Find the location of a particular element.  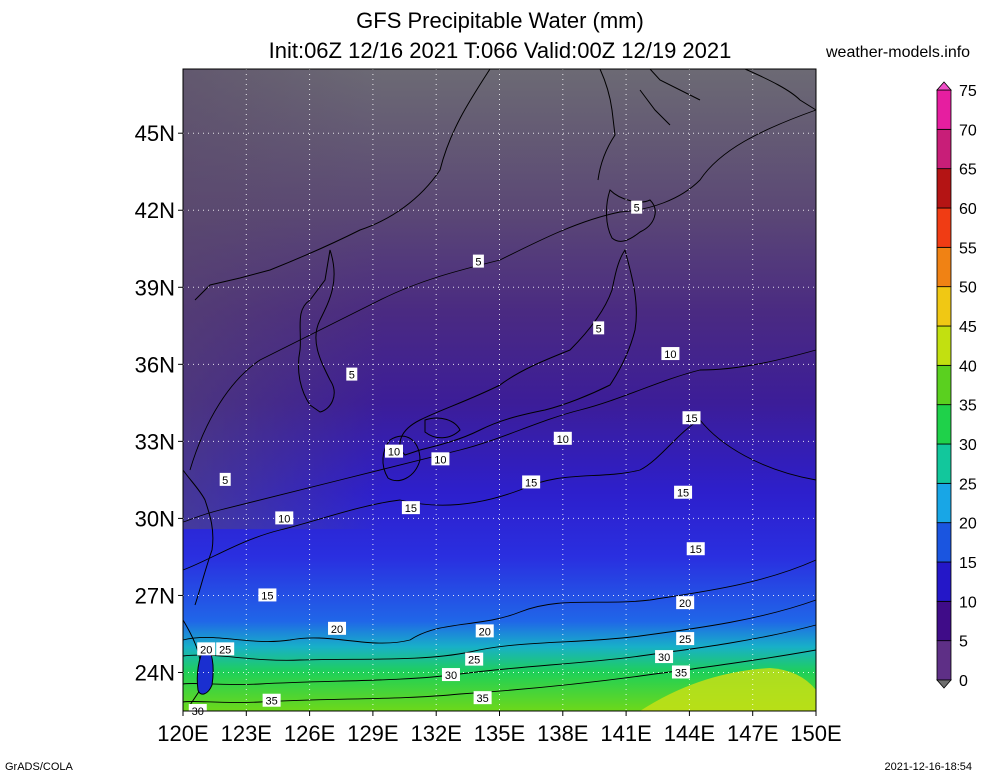

colorbar-label: 70 is located at coordinates (968, 130).